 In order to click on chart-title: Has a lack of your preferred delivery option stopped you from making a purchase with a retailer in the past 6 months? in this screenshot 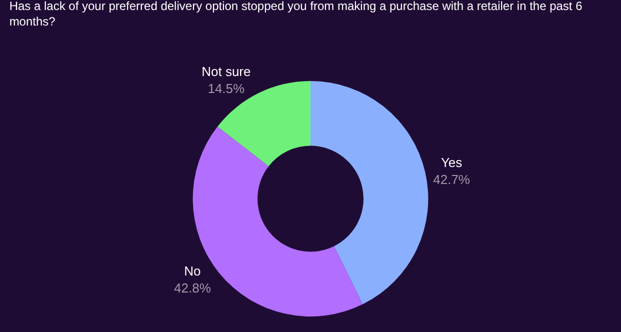, I will do `click(296, 14)`.